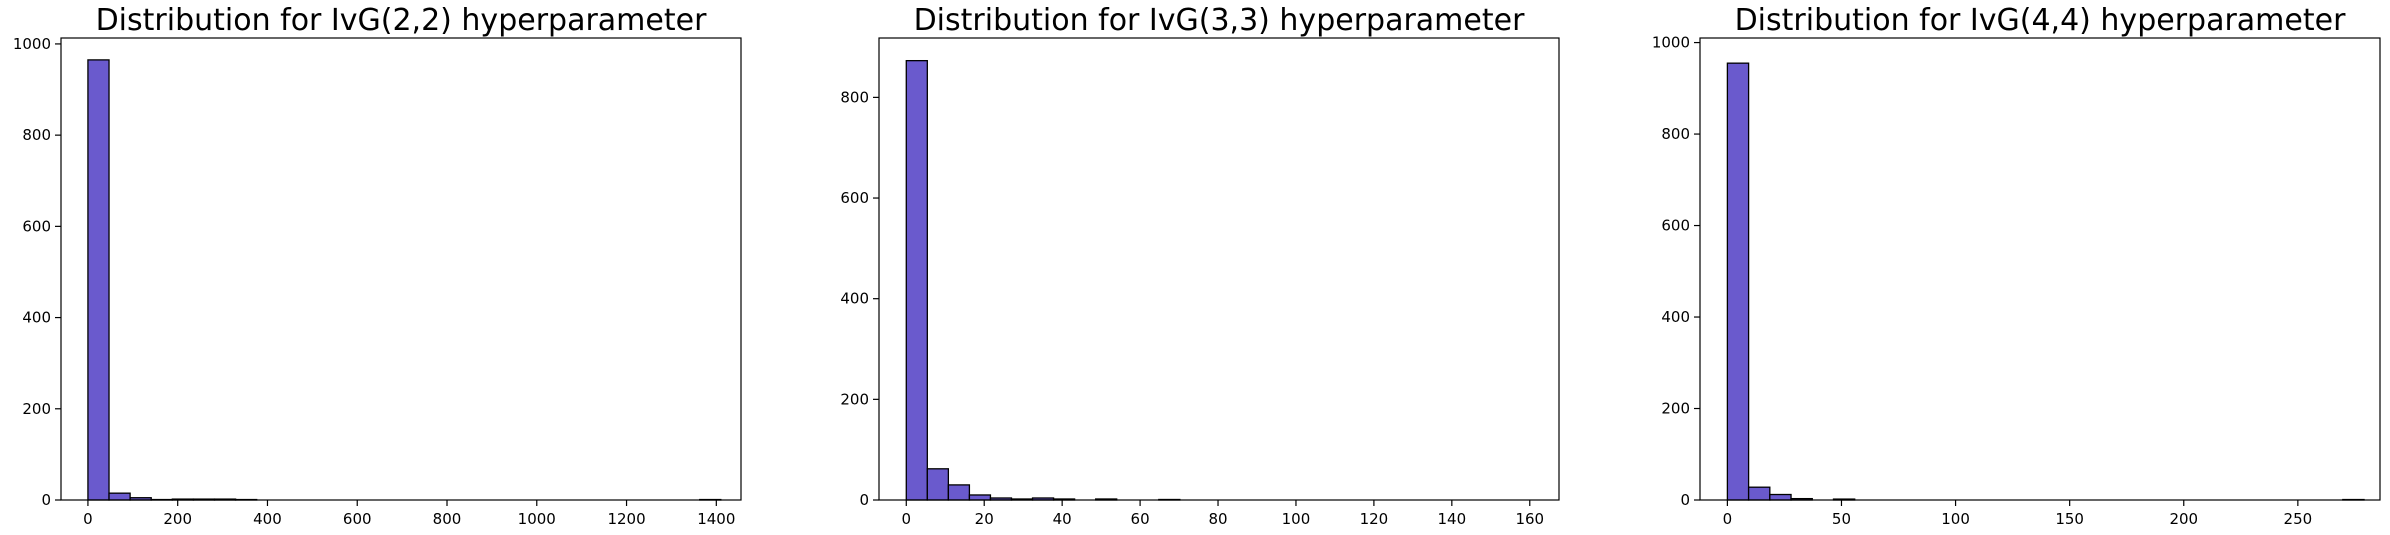  Describe the element at coordinates (1217, 519) in the screenshot. I see `x-tick-label: 80` at that location.